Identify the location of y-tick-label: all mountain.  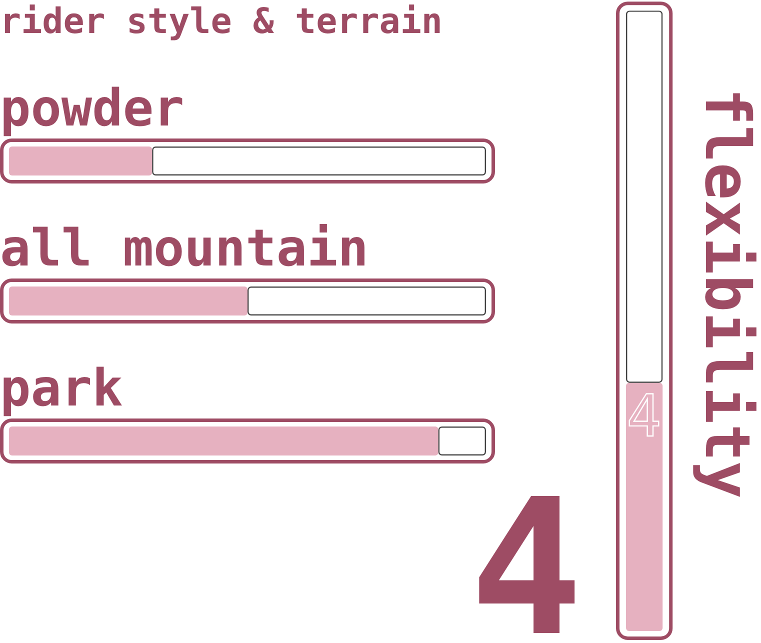
(184, 249).